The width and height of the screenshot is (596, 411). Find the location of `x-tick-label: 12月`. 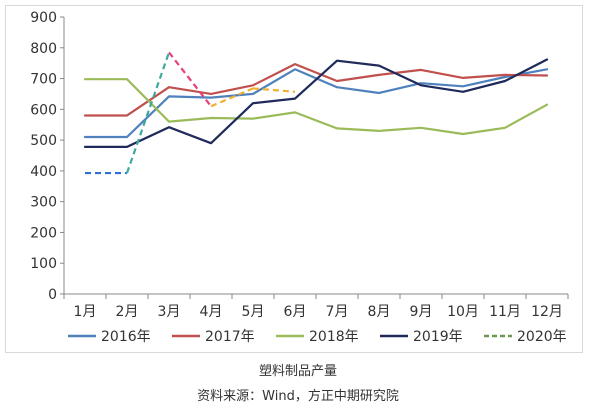

x-tick-label: 12月 is located at coordinates (547, 312).